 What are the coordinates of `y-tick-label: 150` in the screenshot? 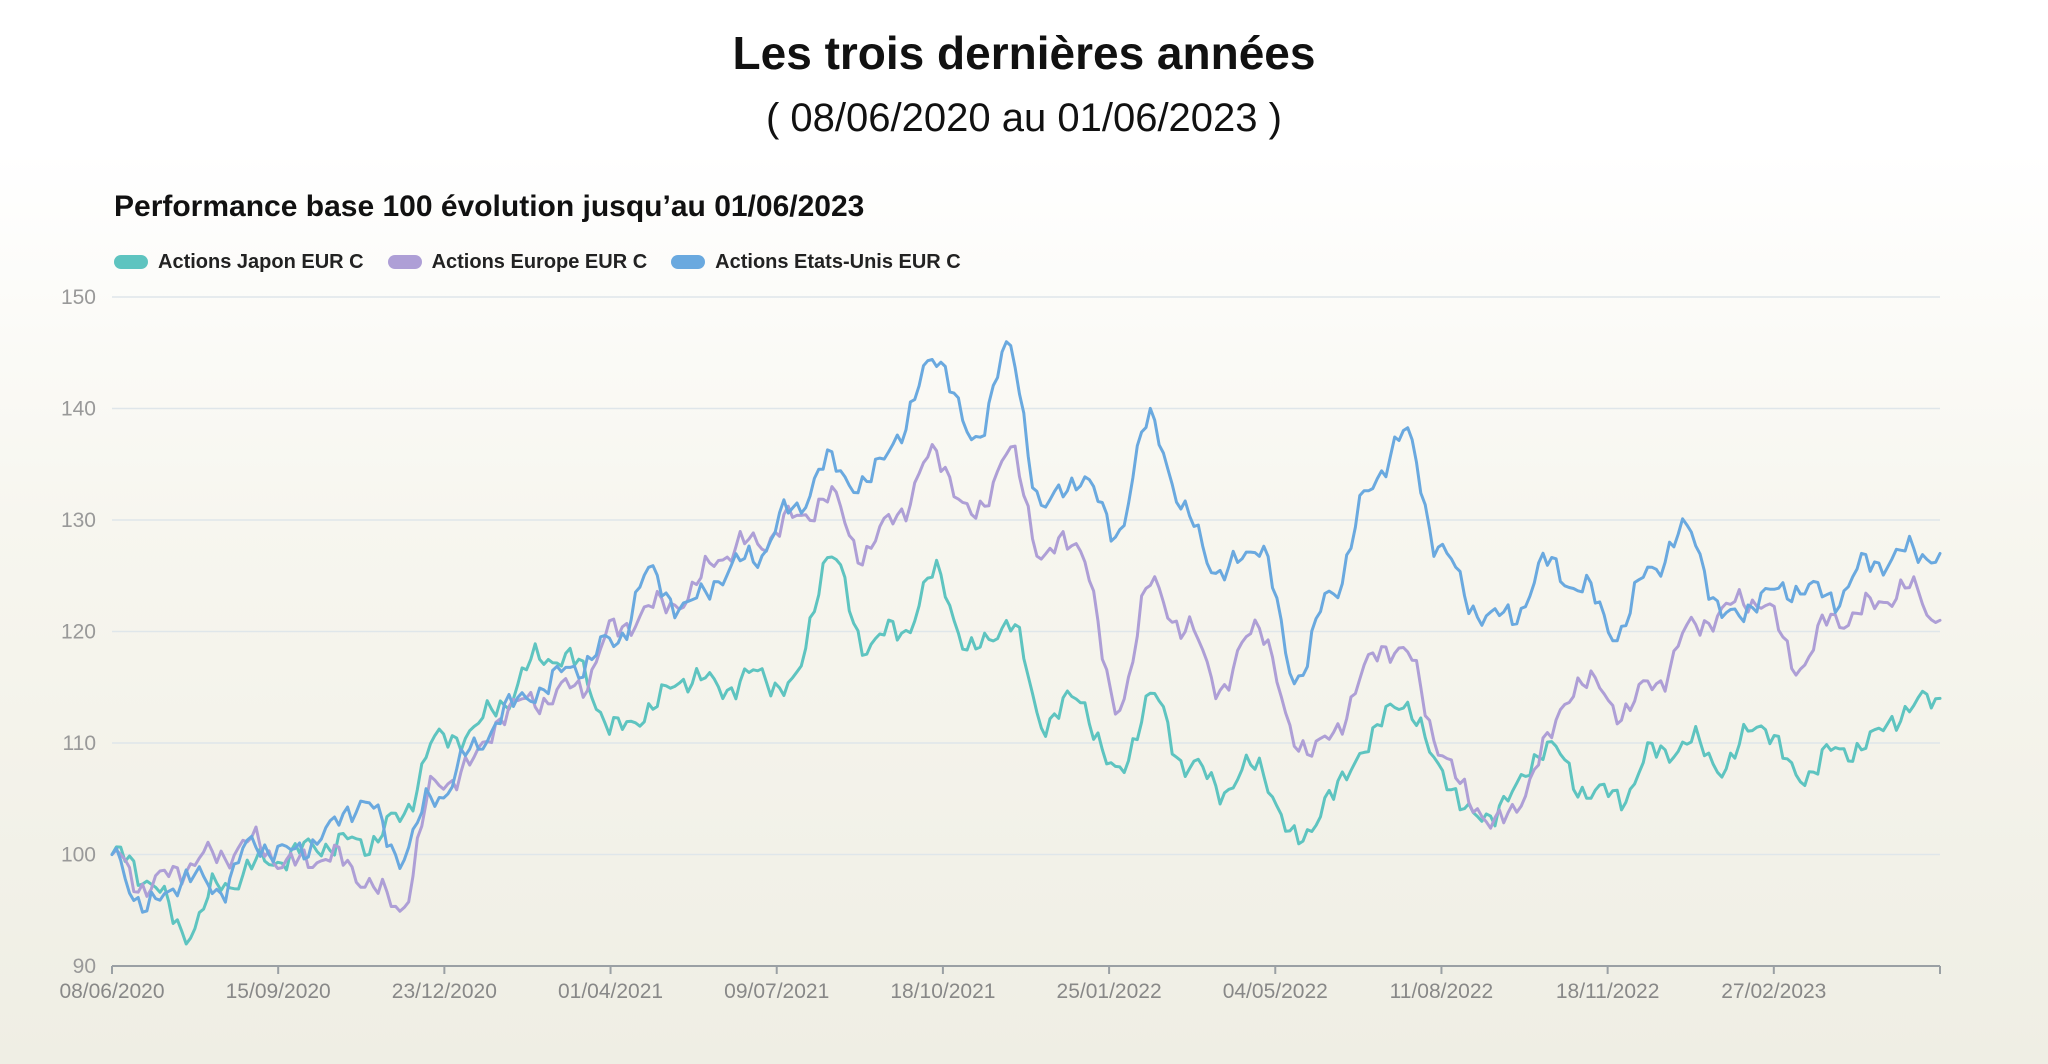 It's located at (78, 297).